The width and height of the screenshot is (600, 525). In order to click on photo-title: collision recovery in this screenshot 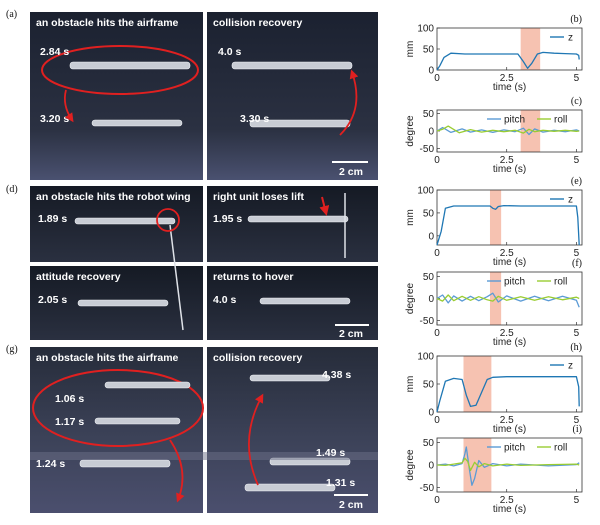, I will do `click(257, 23)`.